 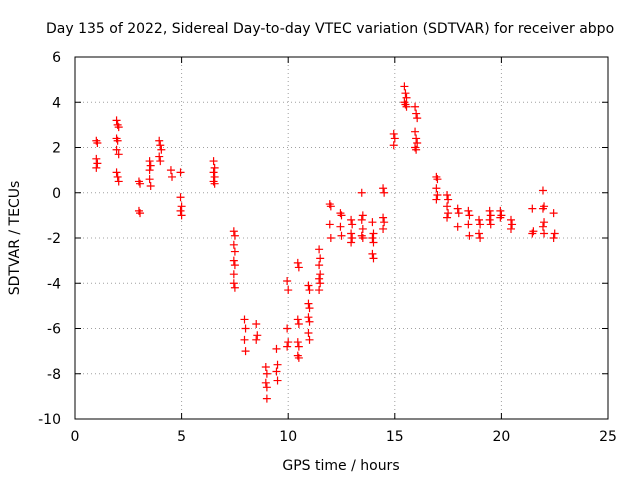 What do you see at coordinates (15, 238) in the screenshot?
I see `y-axis-label: SDTVAR / TECUs` at bounding box center [15, 238].